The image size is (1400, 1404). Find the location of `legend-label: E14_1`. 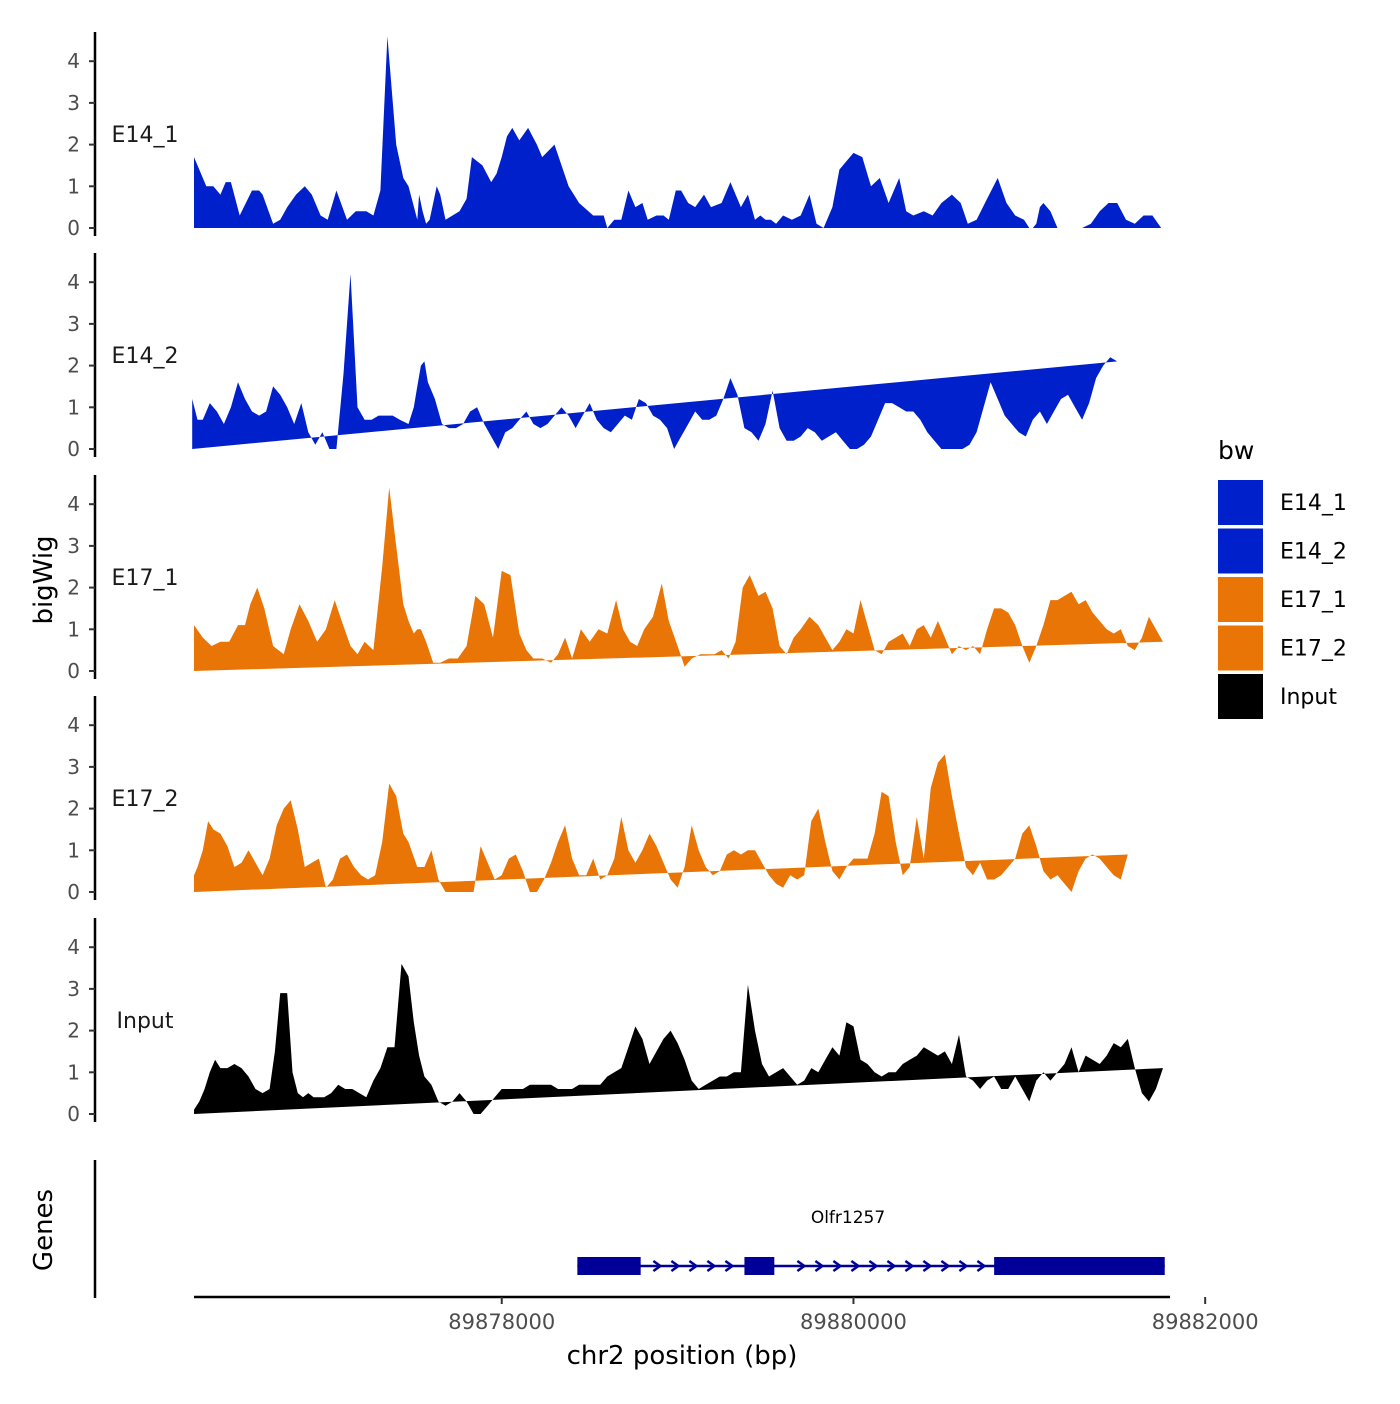

legend-label: E14_1 is located at coordinates (1313, 503).